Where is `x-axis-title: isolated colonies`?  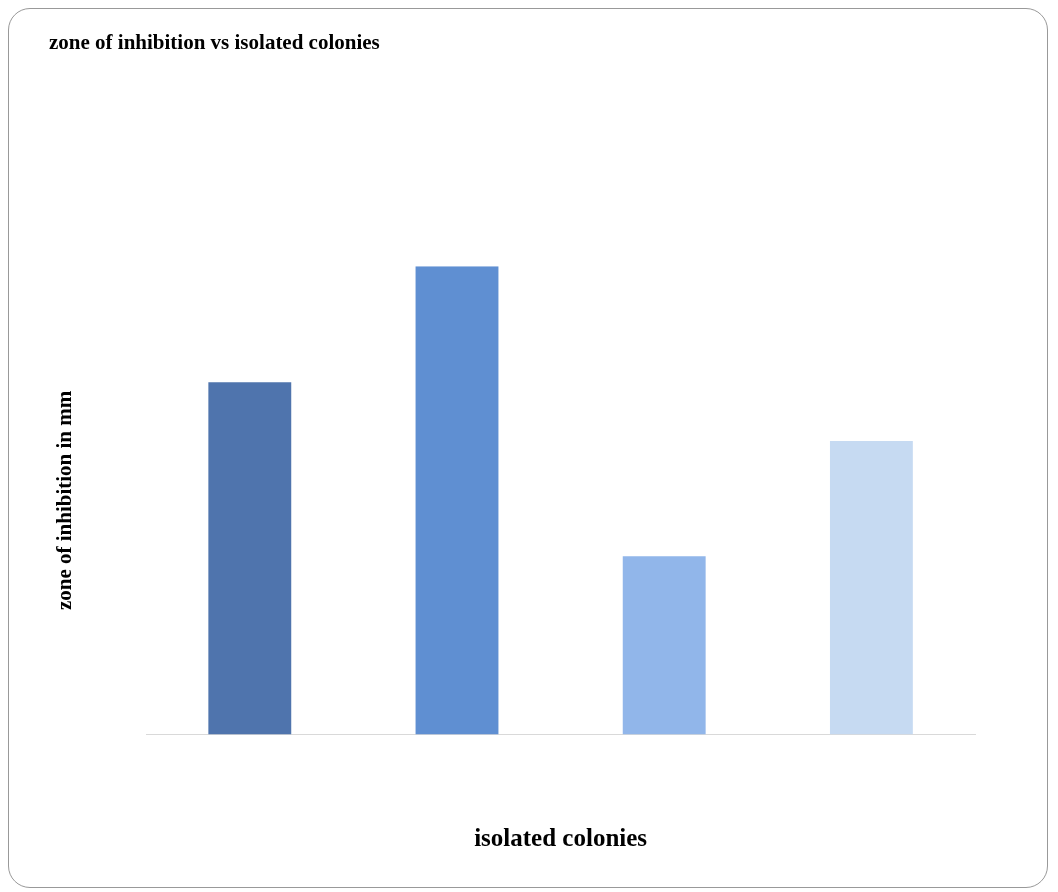 x-axis-title: isolated colonies is located at coordinates (561, 838).